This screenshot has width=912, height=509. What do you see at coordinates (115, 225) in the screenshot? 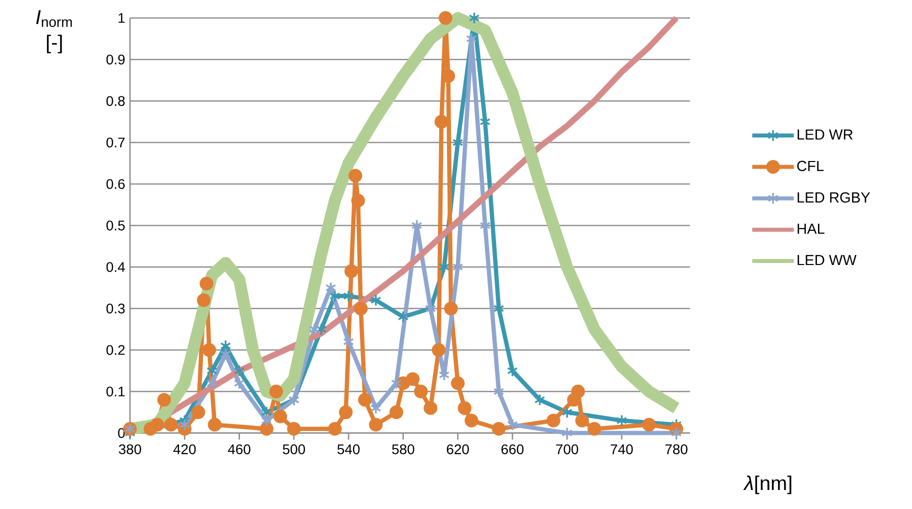
I see `y-tick-label: 0.5` at bounding box center [115, 225].